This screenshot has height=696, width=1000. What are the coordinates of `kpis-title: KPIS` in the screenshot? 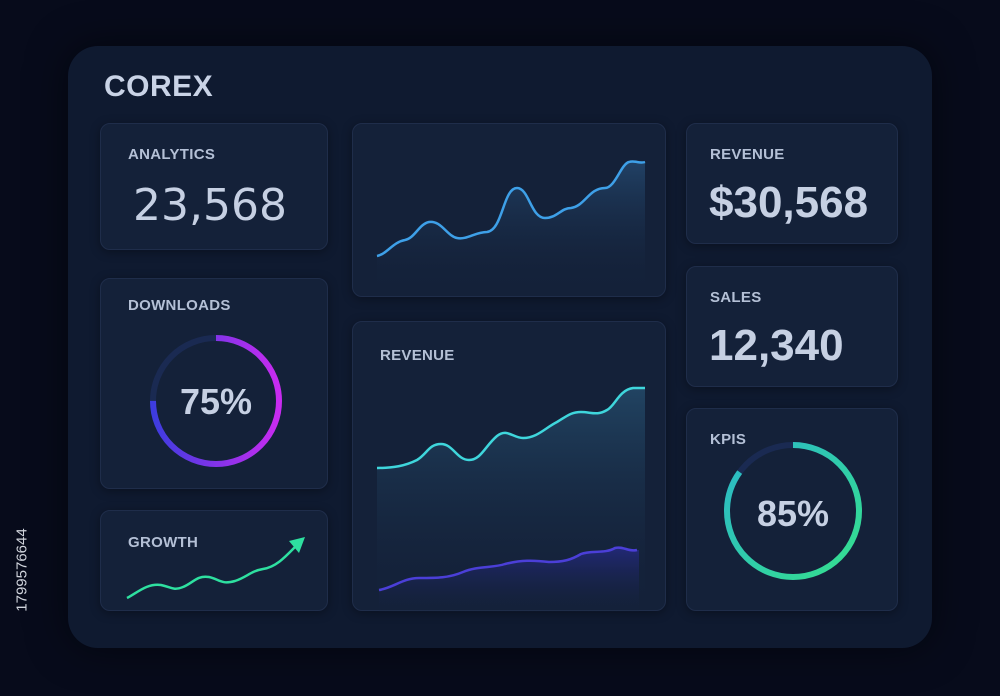 It's located at (728, 439).